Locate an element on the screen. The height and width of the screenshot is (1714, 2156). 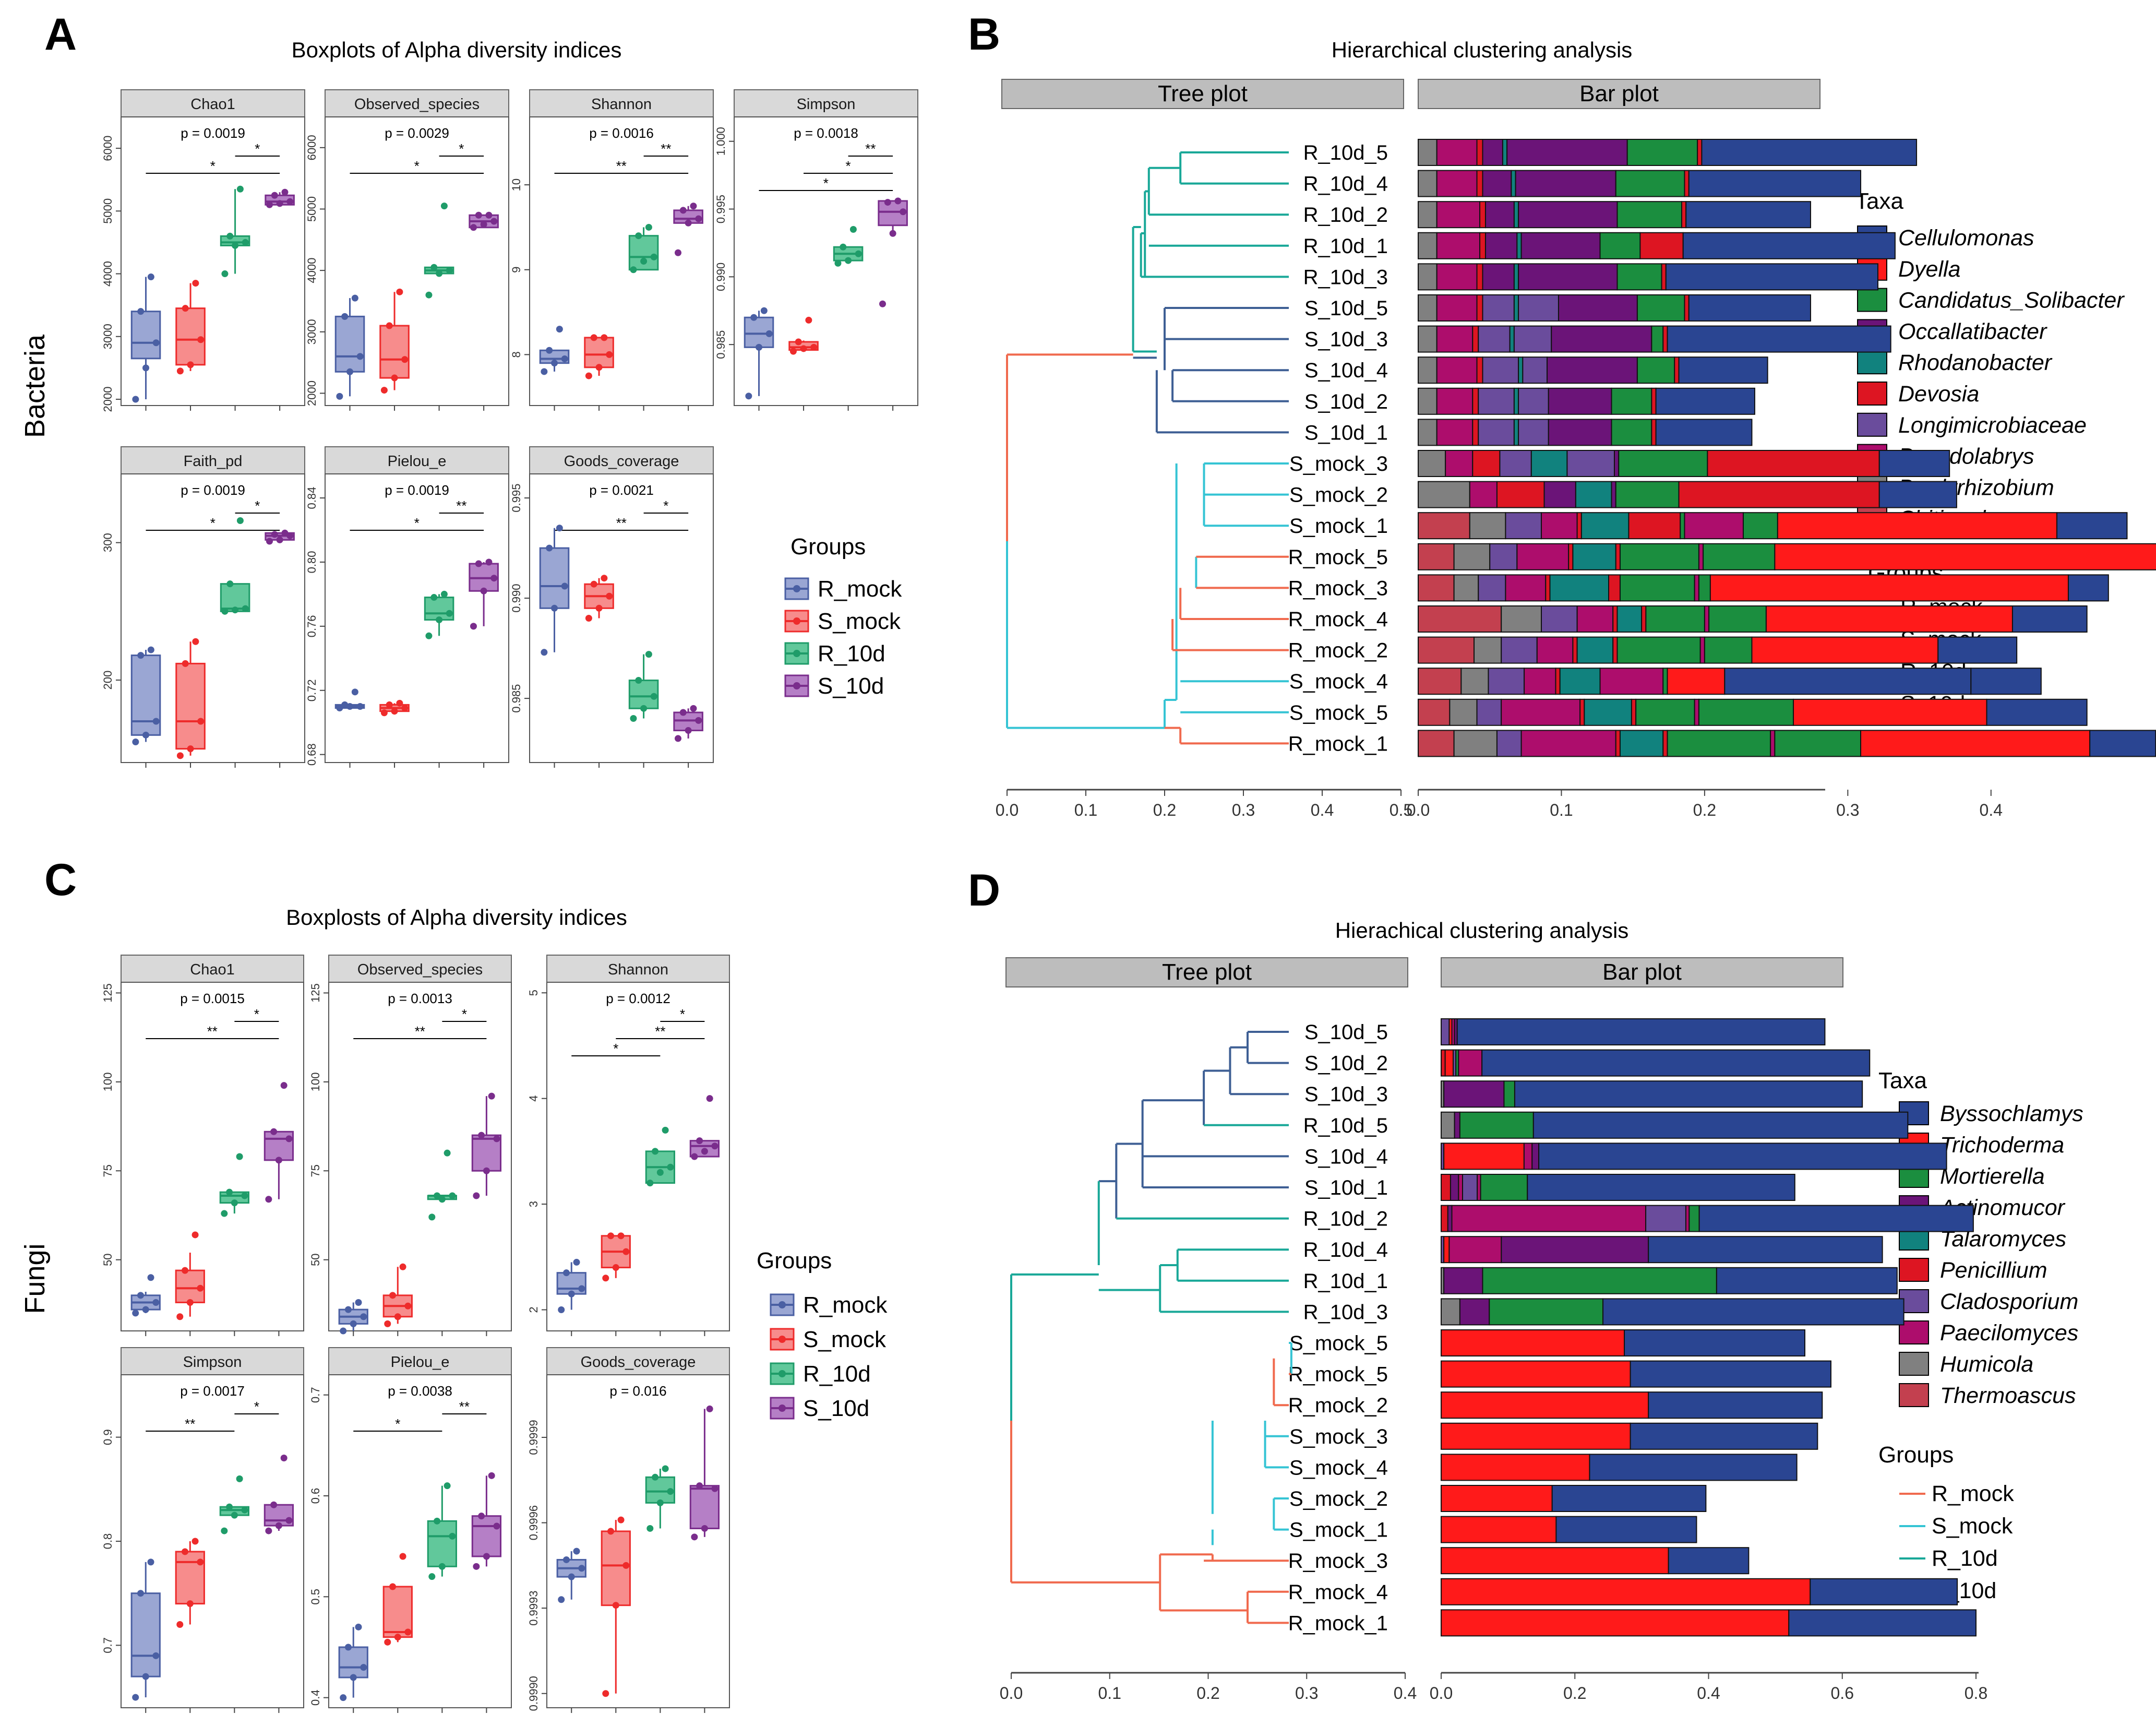
p-value: p = 0.0018 is located at coordinates (826, 133).